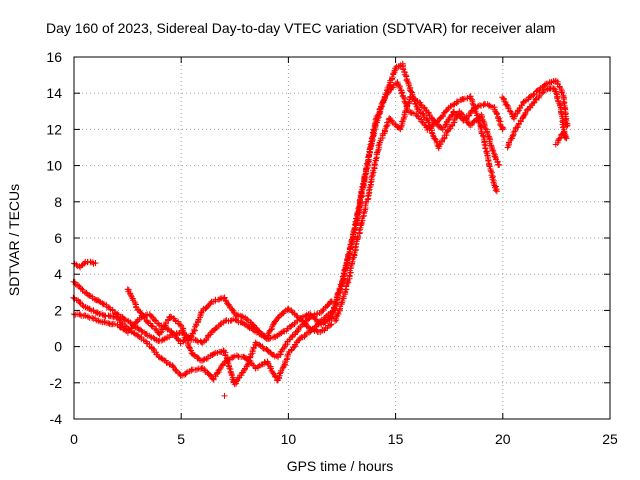 The height and width of the screenshot is (480, 640). I want to click on y-axis-label: SDTVAR / TECUs, so click(14, 240).